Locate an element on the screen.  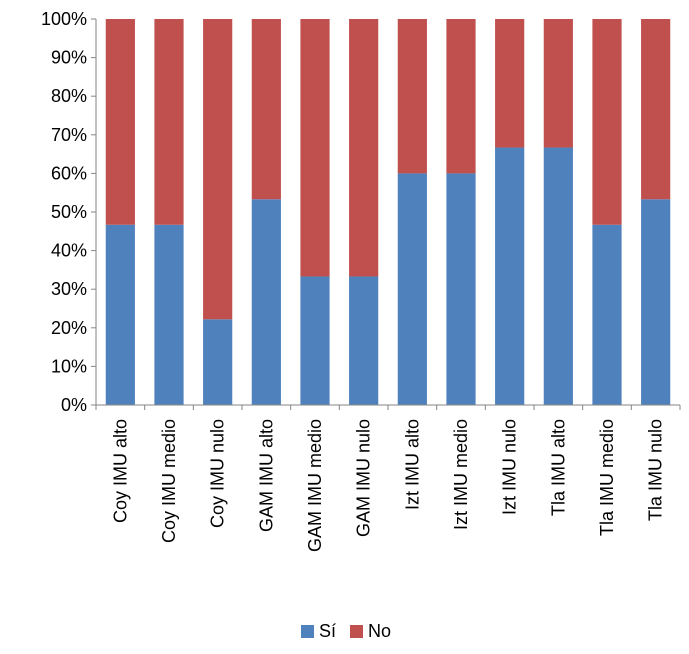
y-axis: 0% 10% 20% 30% 40% 50% 60% 70% 80% 90% 100% is located at coordinates (69, 212).